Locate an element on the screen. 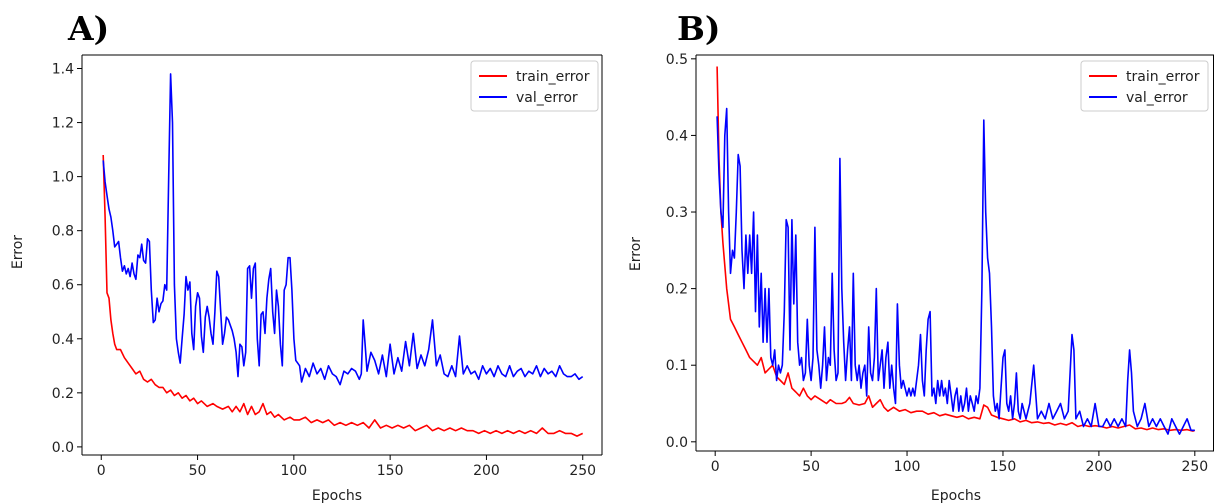 This screenshot has height=503, width=1214. panel-a-x-tick-label: 250 is located at coordinates (582, 471).